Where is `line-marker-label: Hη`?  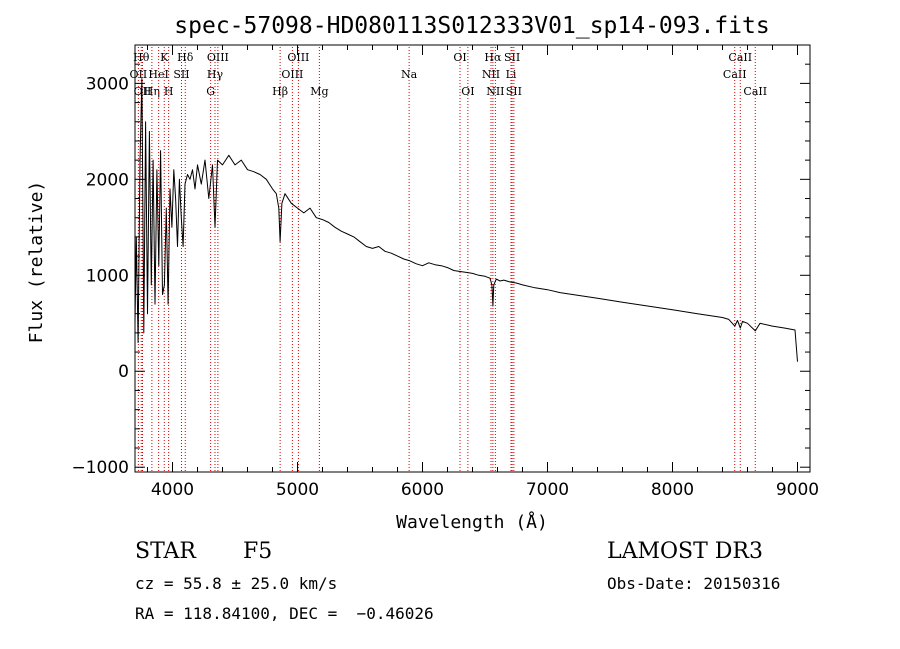 line-marker-label: Hη is located at coordinates (152, 91).